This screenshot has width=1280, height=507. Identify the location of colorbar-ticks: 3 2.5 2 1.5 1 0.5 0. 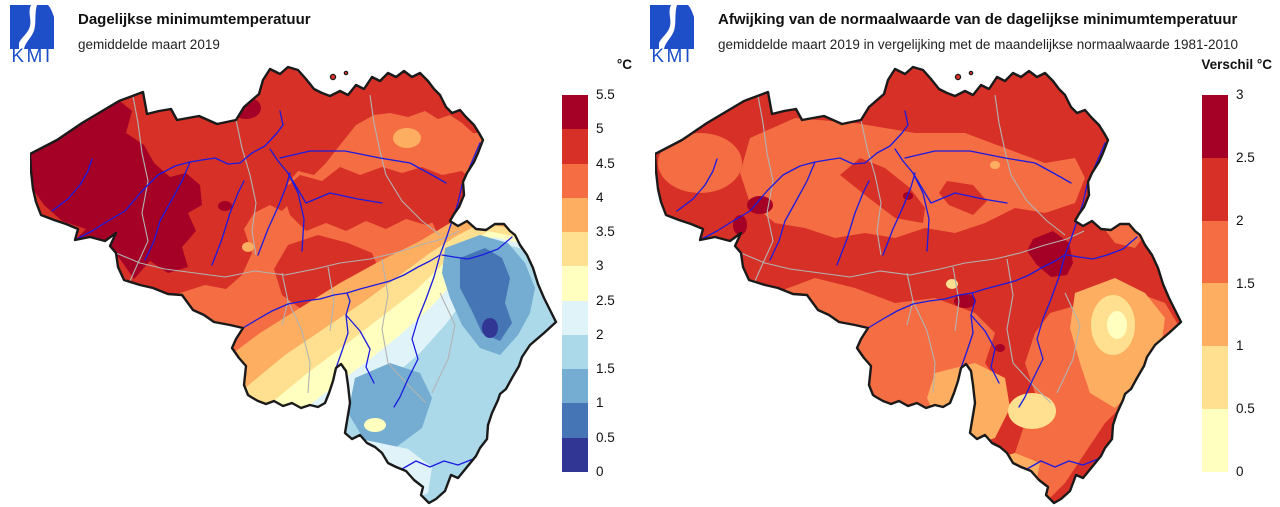
(1257, 283).